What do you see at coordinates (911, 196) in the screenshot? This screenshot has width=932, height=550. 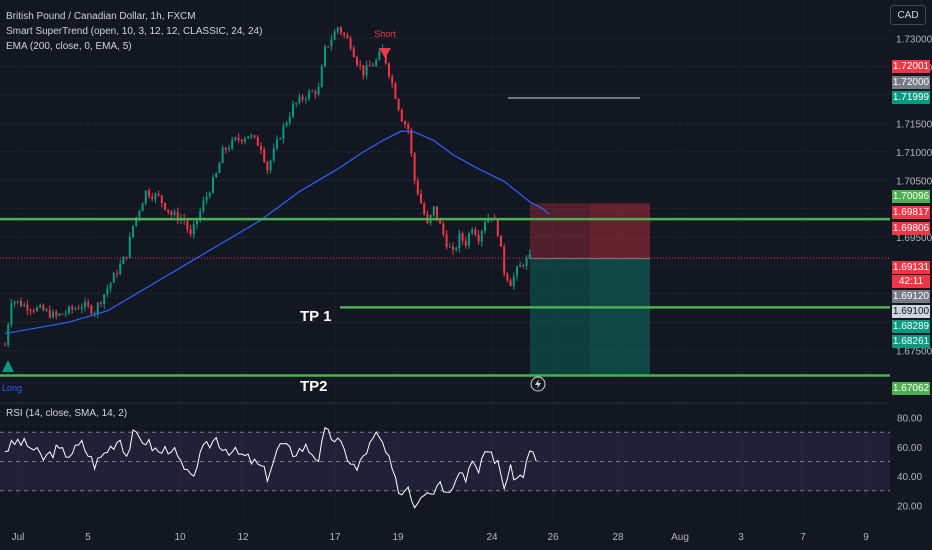 I see `price-tag: 1.70096` at bounding box center [911, 196].